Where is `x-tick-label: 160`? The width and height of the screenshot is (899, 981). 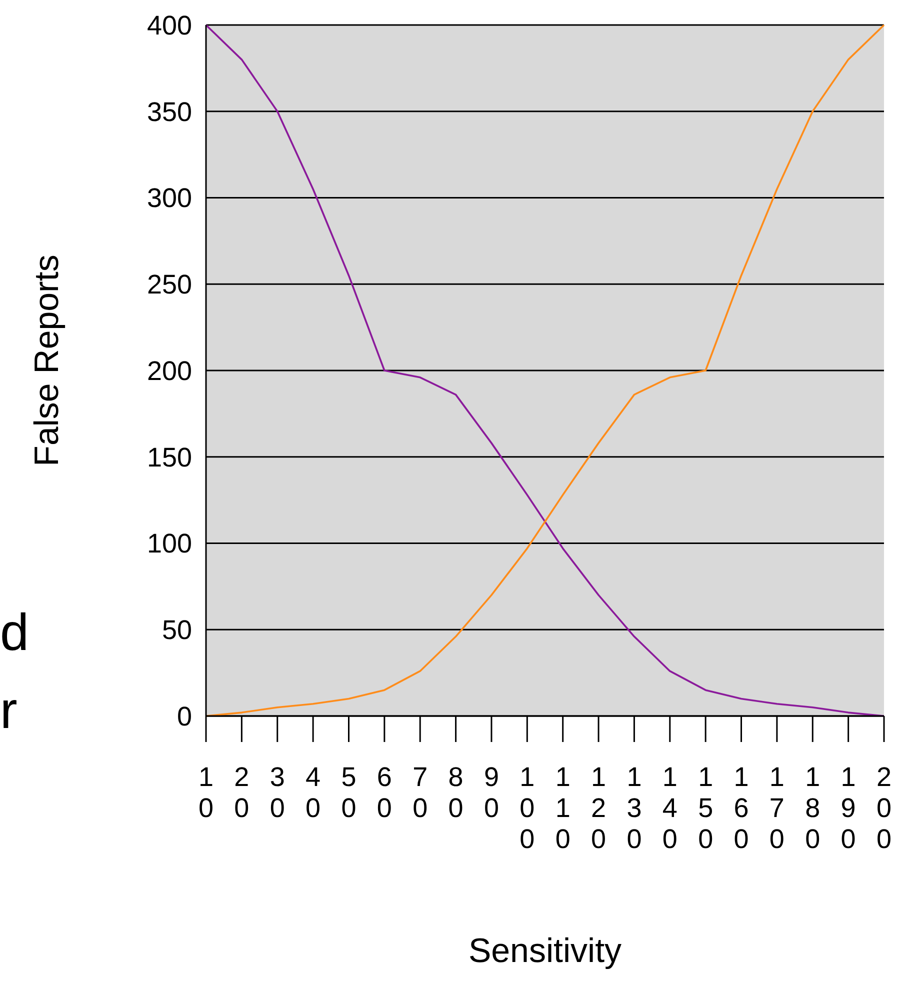
x-tick-label: 160 is located at coordinates (741, 808).